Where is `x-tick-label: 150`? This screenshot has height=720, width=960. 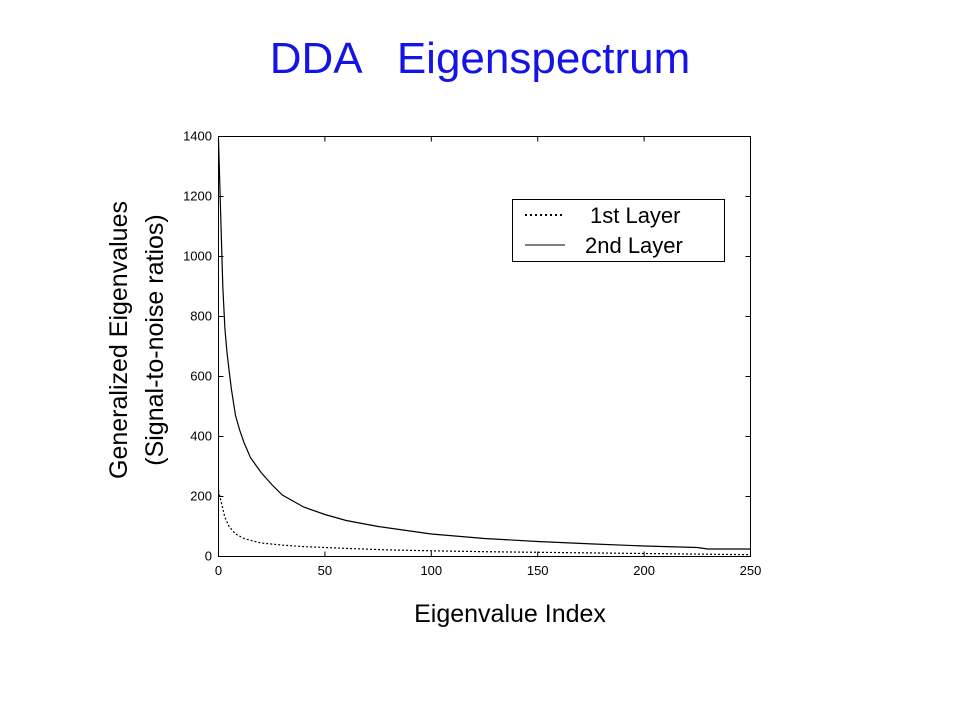 x-tick-label: 150 is located at coordinates (538, 570).